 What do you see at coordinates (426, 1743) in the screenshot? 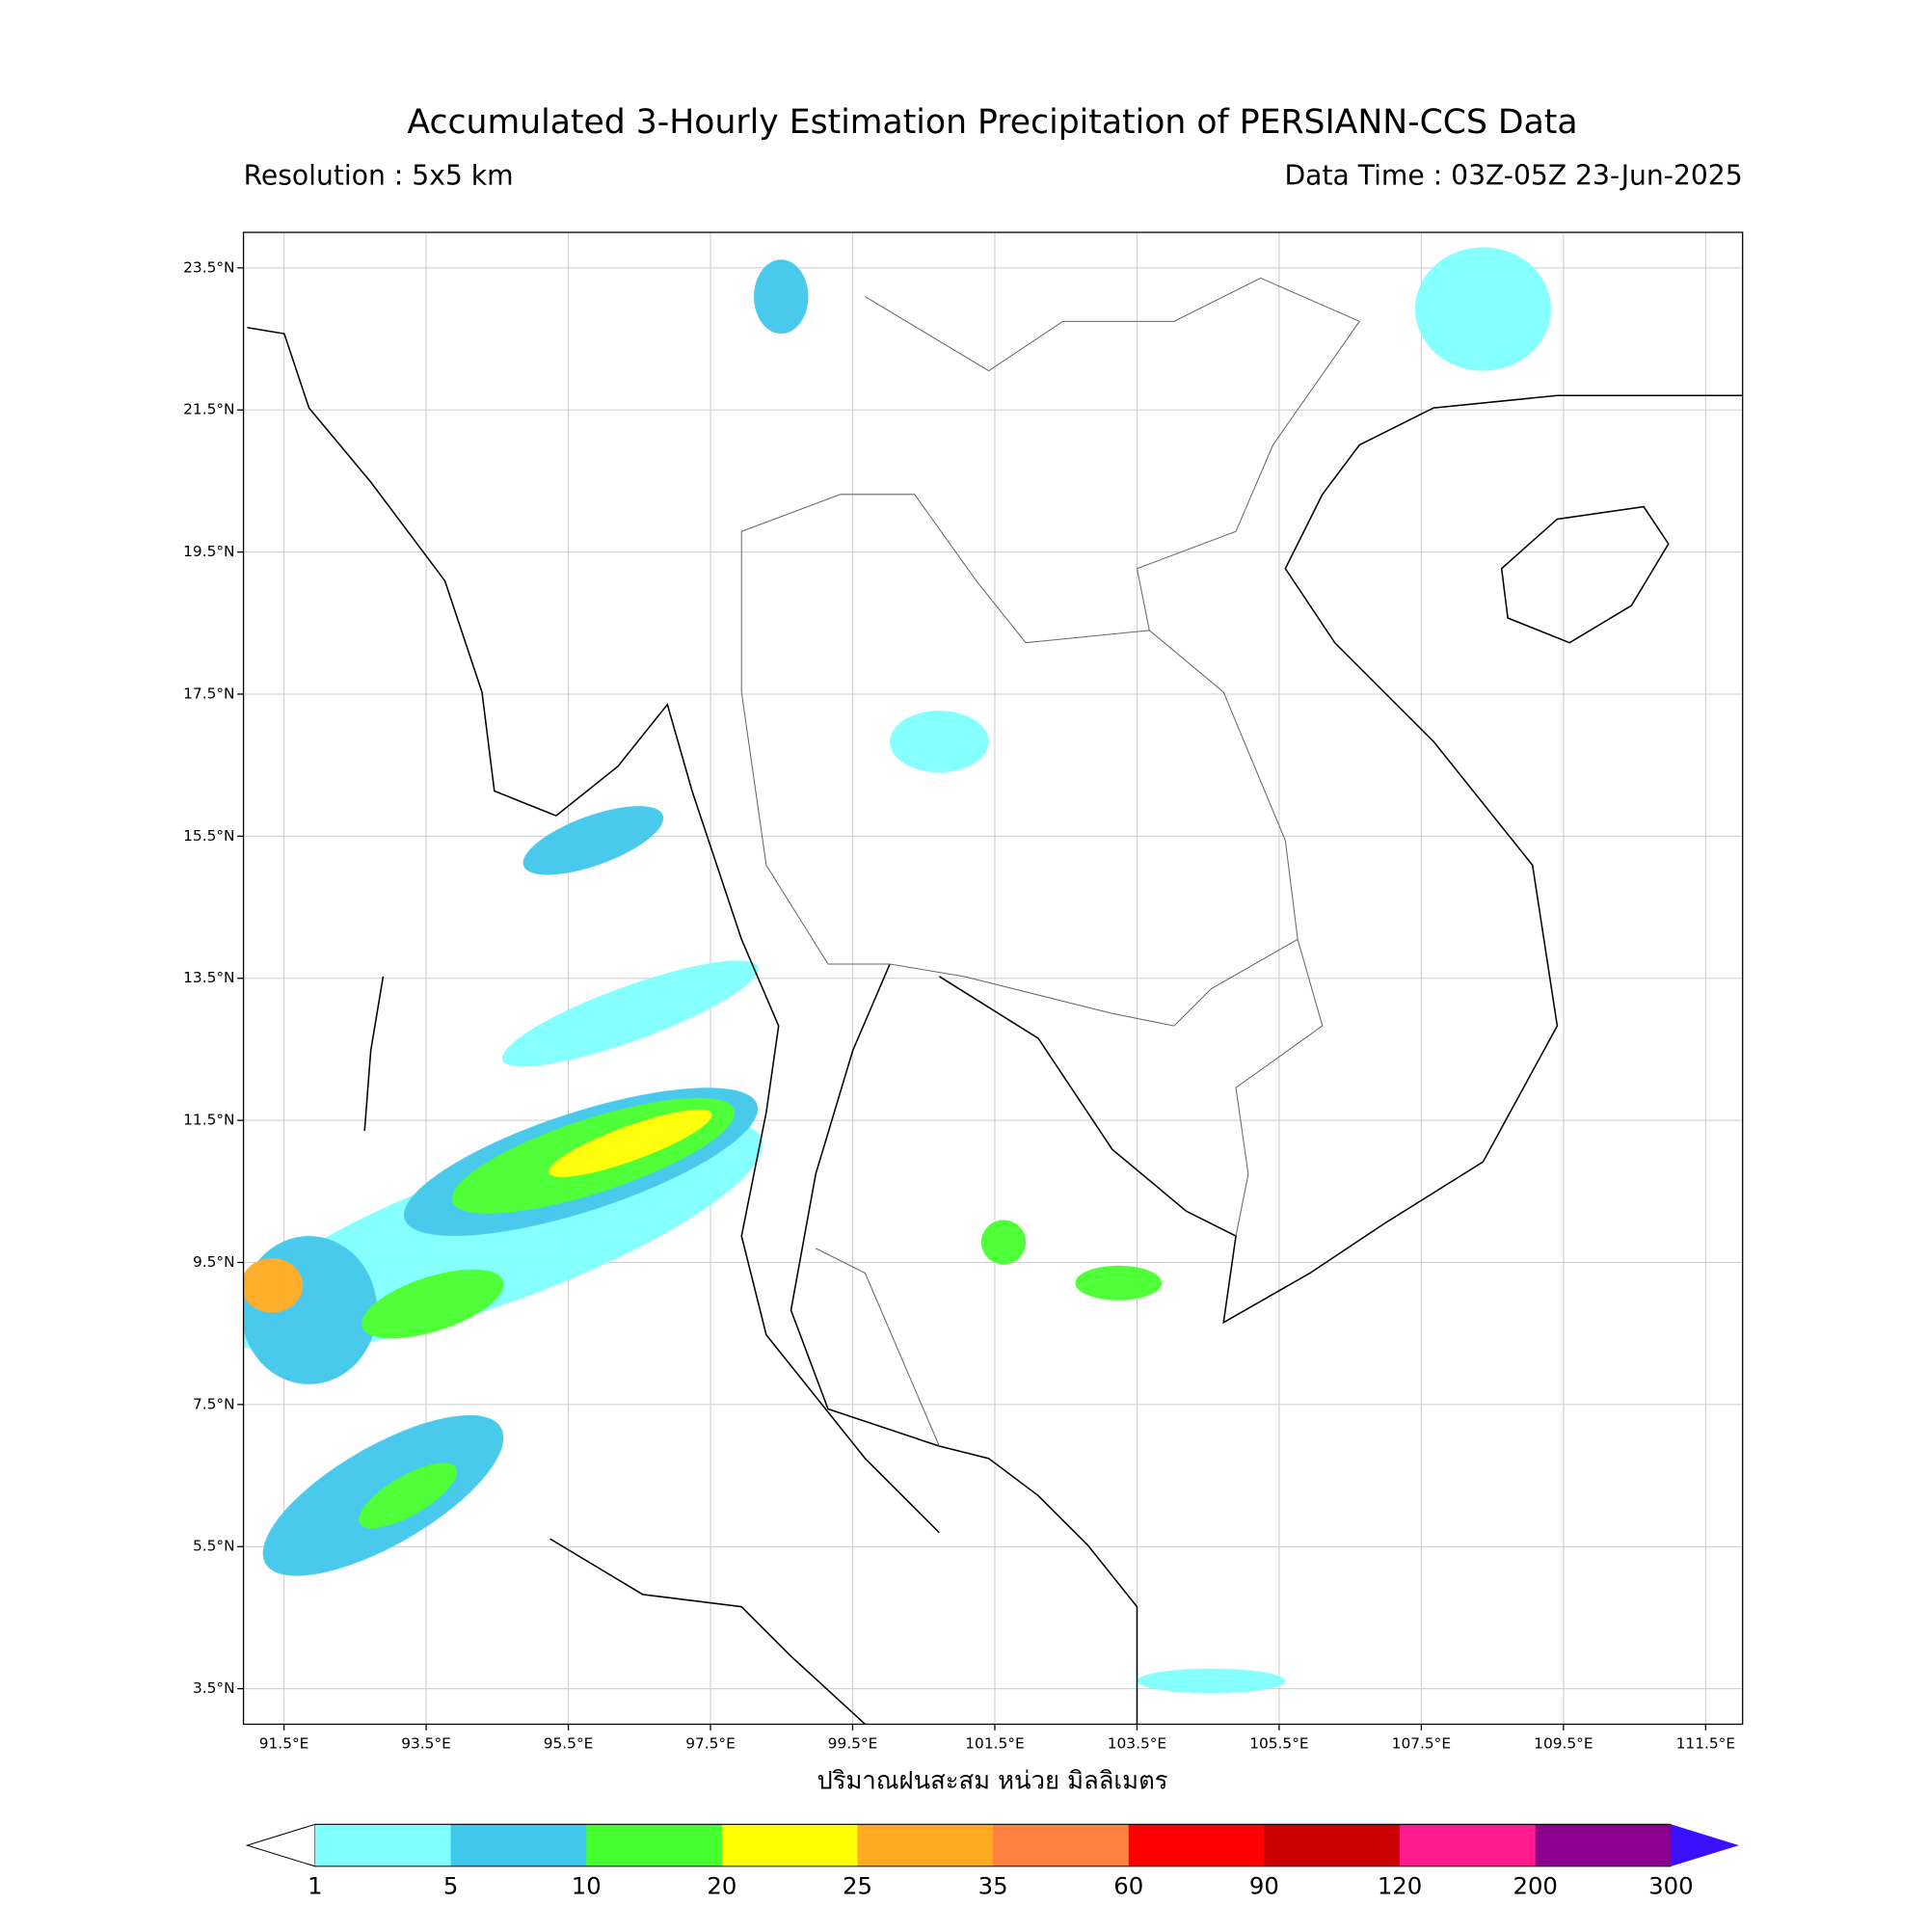
I see `x-tick-label: 93.5°E` at bounding box center [426, 1743].